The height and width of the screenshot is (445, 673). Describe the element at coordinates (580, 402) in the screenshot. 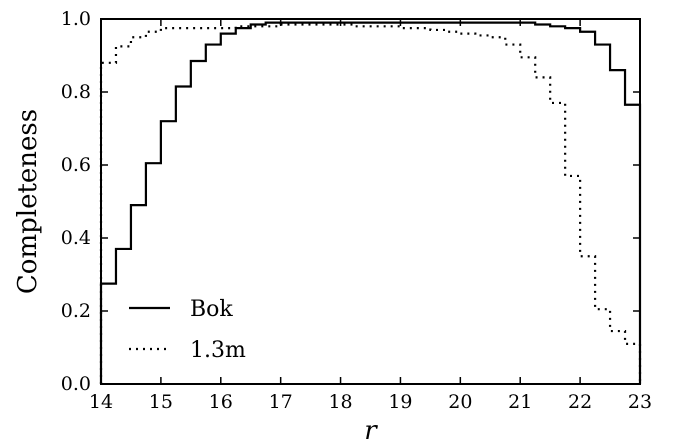

I see `x-tick-label-8: 22` at that location.